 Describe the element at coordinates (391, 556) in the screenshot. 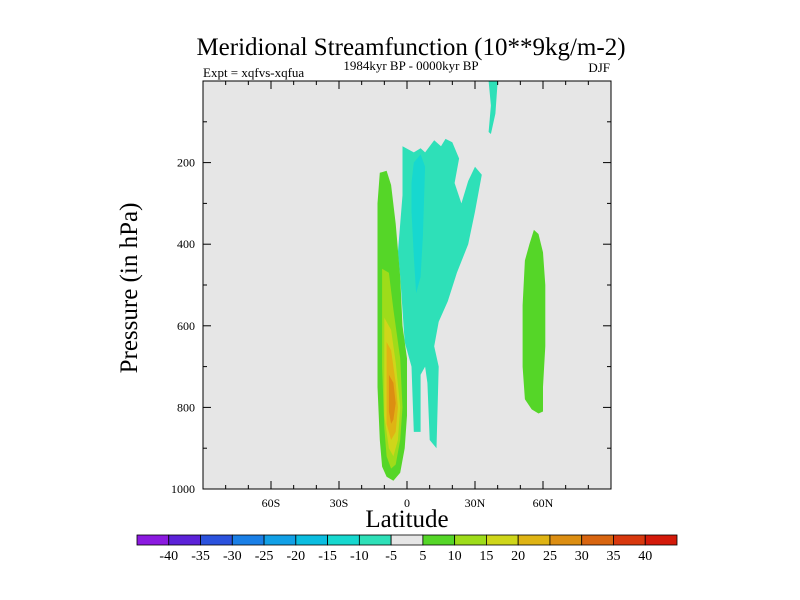

I see `colorbar-label: -5` at that location.